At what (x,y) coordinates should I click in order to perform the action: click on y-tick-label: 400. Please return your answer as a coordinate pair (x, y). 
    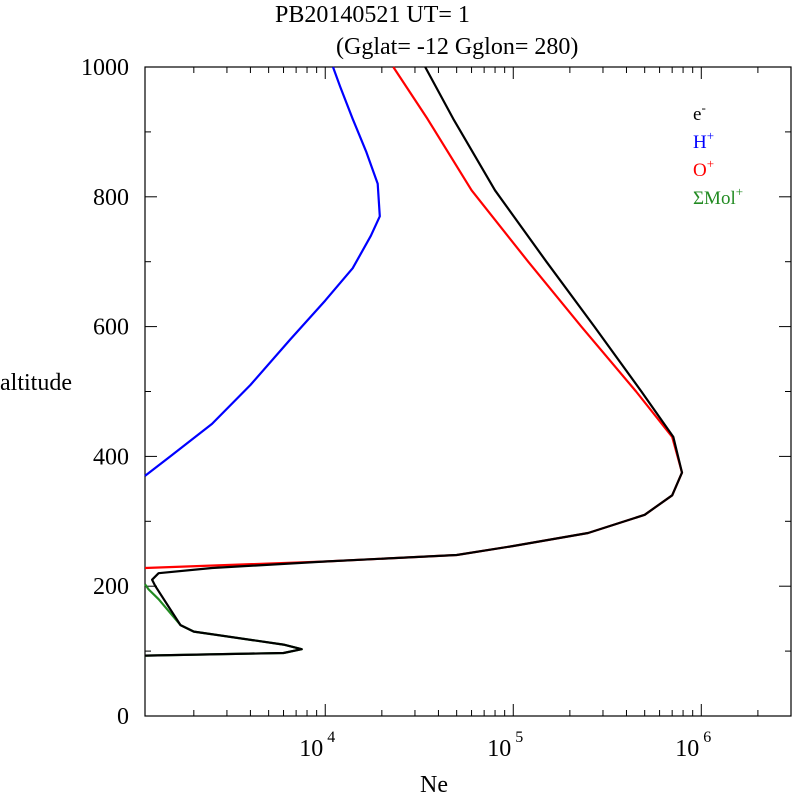
    Looking at the image, I should click on (111, 457).